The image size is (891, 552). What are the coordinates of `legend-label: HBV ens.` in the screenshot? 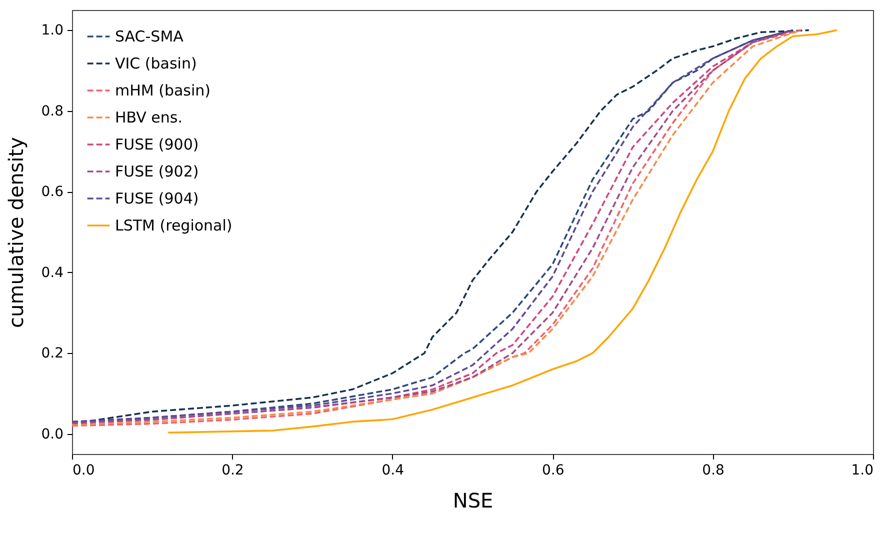 It's located at (148, 117).